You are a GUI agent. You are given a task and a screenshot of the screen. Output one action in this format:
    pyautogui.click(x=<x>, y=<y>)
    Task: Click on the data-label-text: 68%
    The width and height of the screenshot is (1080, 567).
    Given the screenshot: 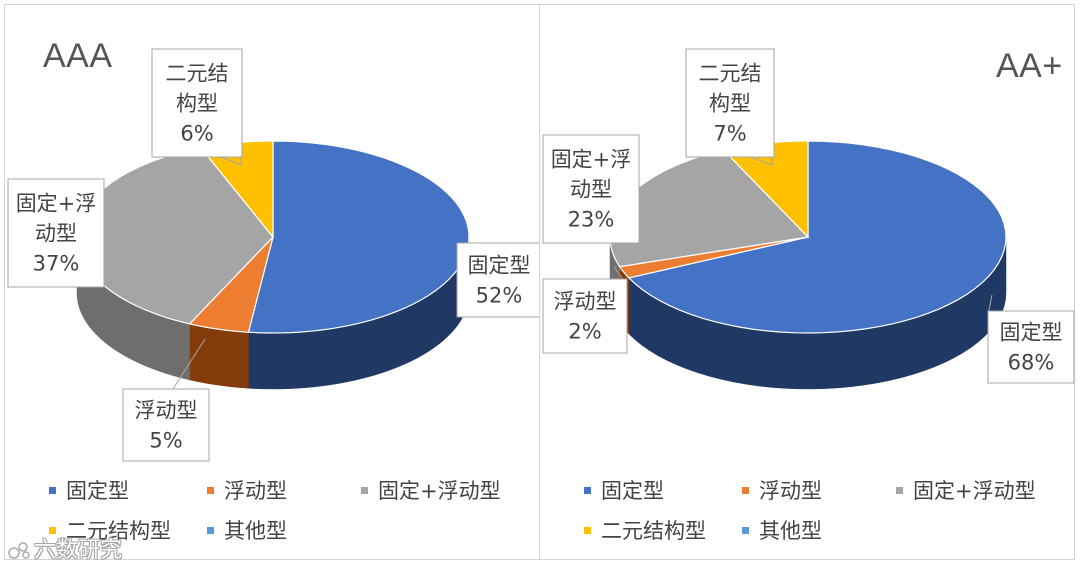 What is the action you would take?
    pyautogui.click(x=1031, y=363)
    